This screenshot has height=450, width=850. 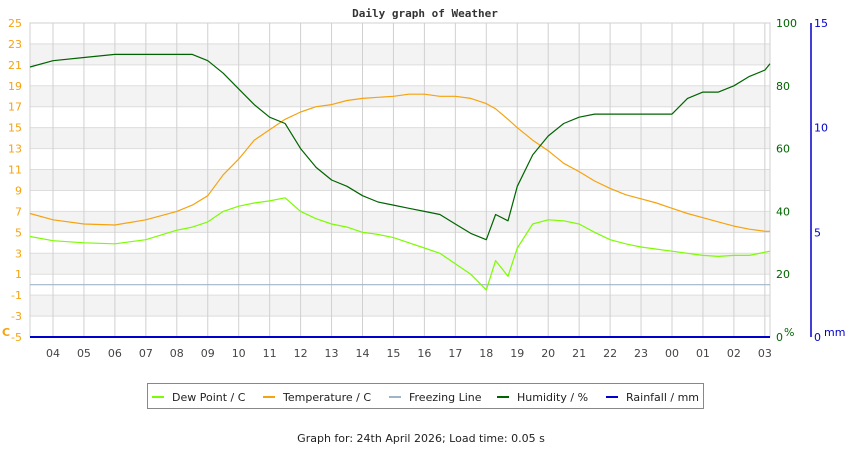 What do you see at coordinates (15, 170) in the screenshot?
I see `left-tick: 11` at bounding box center [15, 170].